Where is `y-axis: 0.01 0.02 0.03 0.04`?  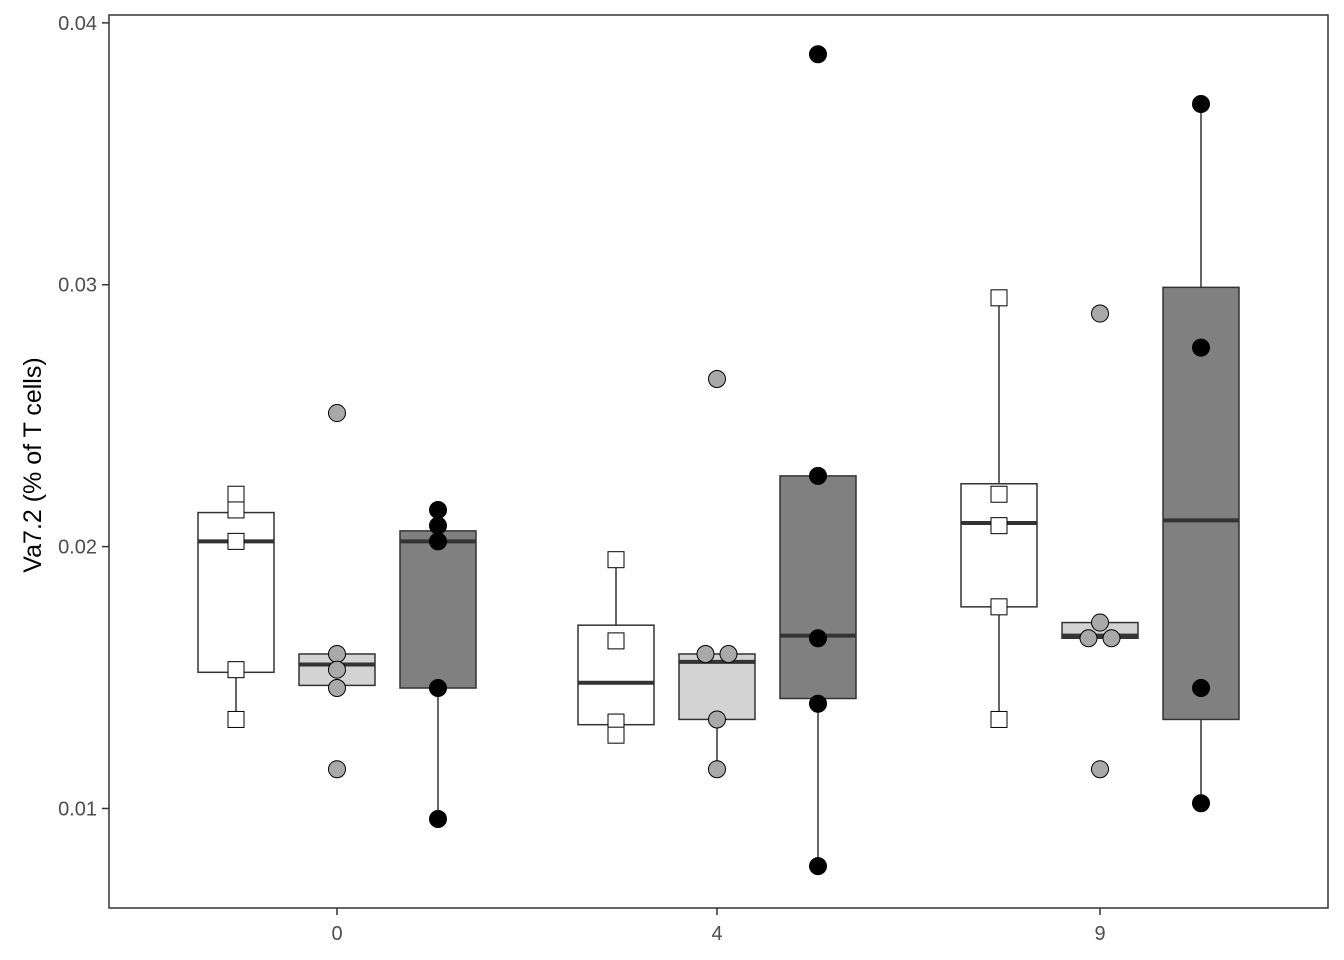 y-axis: 0.01 0.02 0.03 0.04 is located at coordinates (83, 416).